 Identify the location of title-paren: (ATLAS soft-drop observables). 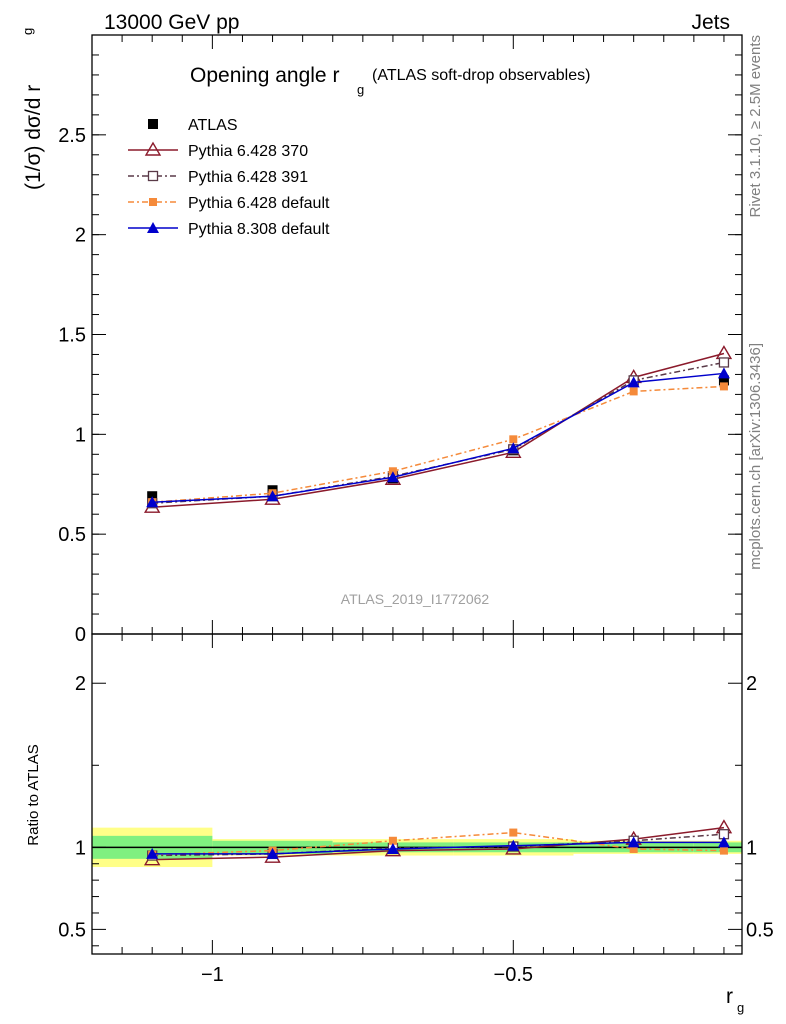
(481, 75).